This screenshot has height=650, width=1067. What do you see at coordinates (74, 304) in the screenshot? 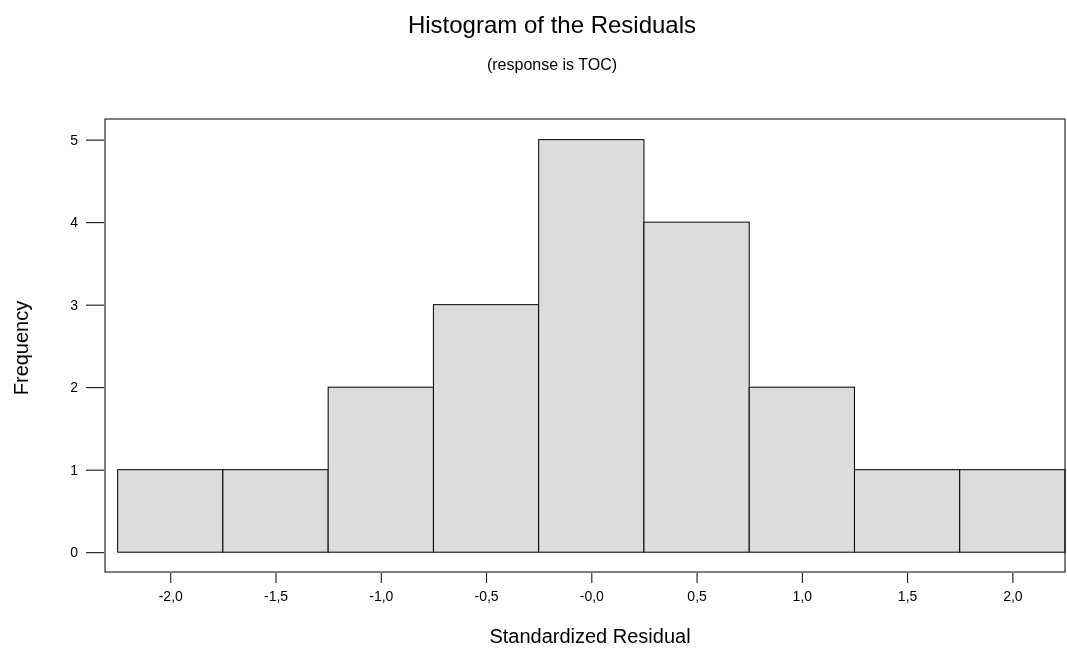
I see `y-tick-label: 3` at bounding box center [74, 304].